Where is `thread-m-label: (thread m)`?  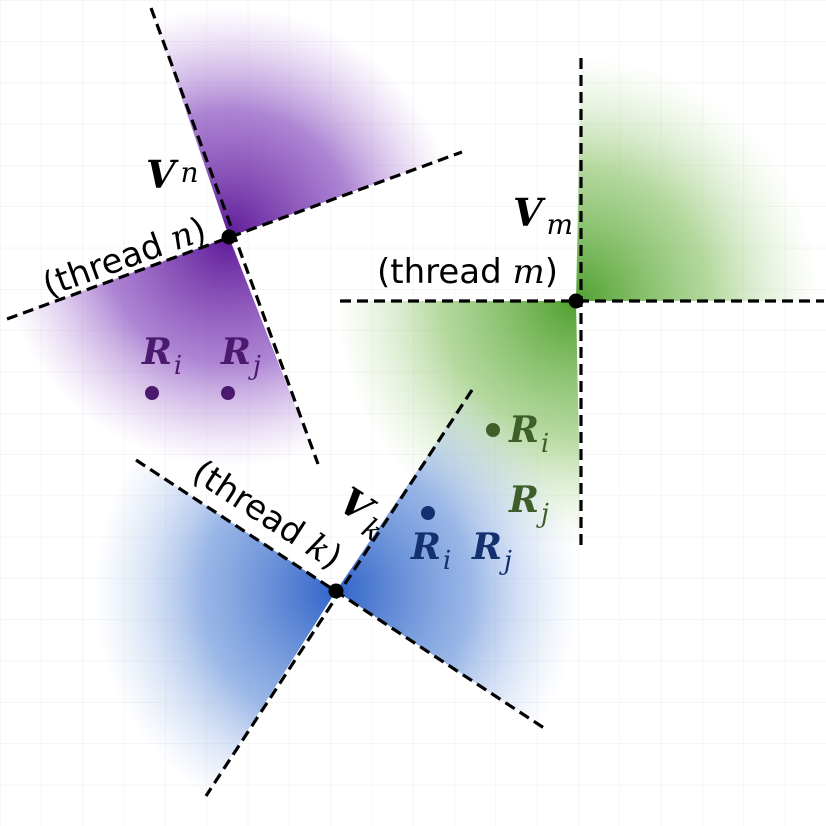 thread-m-label: (thread m) is located at coordinates (467, 272).